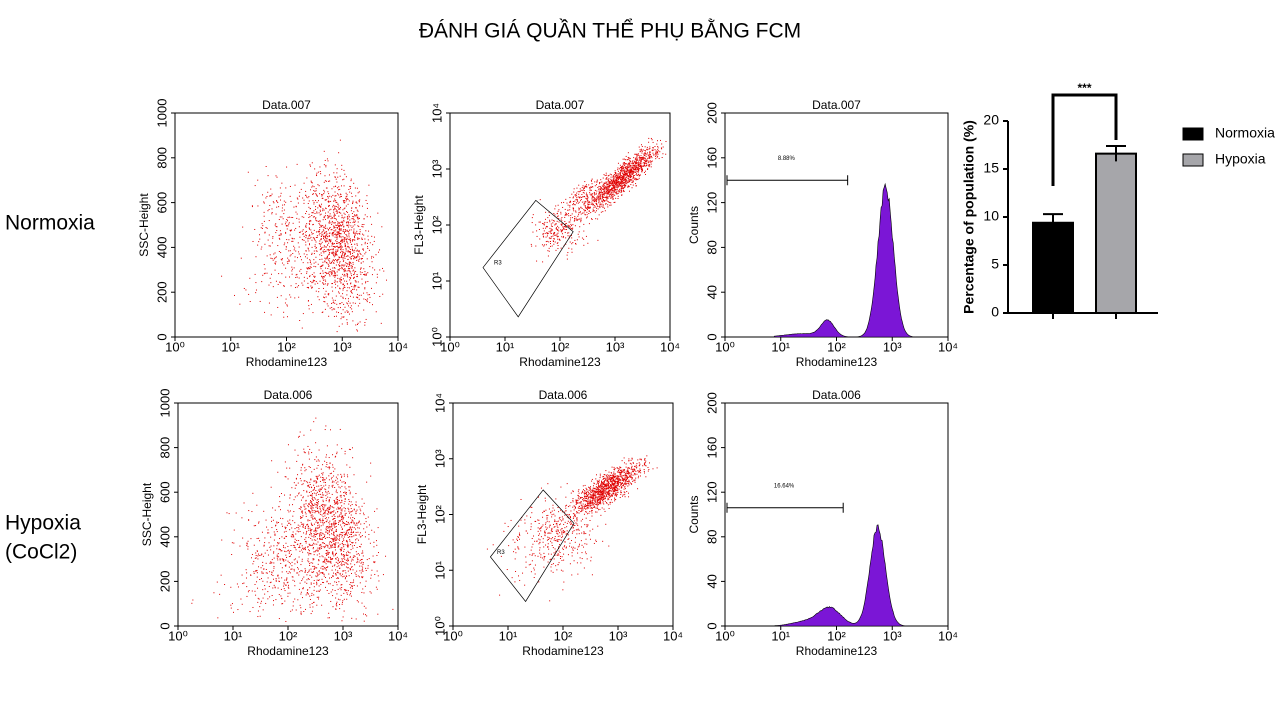 This screenshot has width=1280, height=720. What do you see at coordinates (286, 225) in the screenshot?
I see `plot-frame` at bounding box center [286, 225].